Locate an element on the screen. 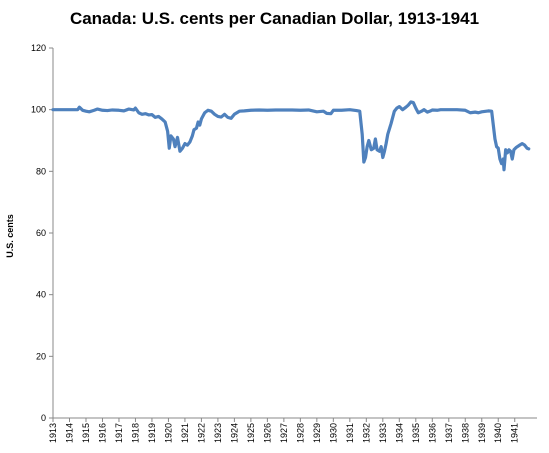 The image size is (549, 453). y-tick-label: 120 is located at coordinates (38, 48).